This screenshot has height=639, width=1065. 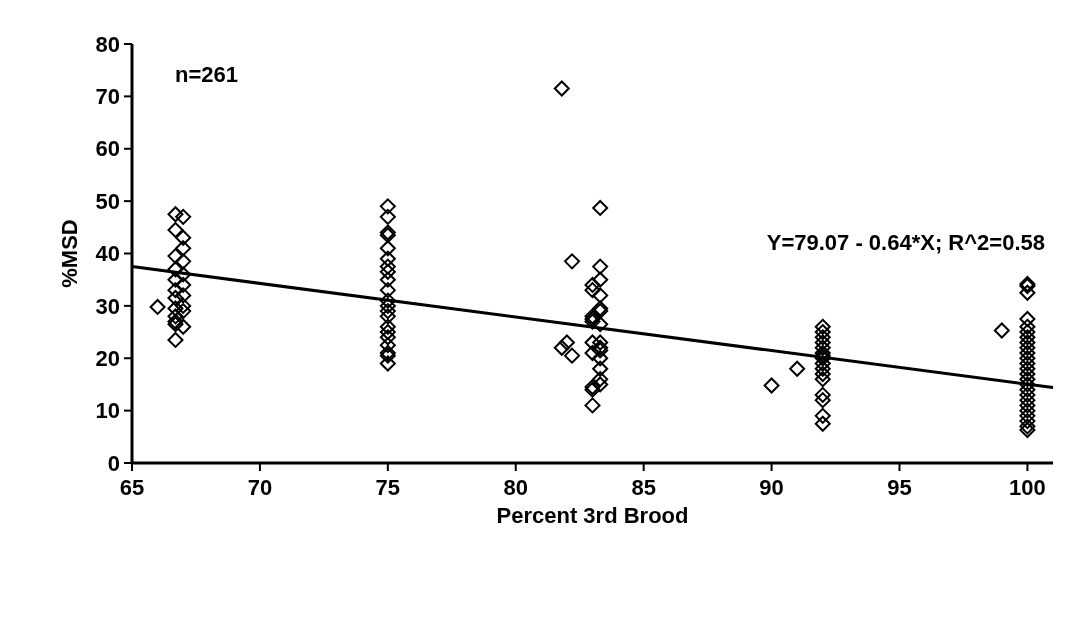 I want to click on x-tick-label: 65, so click(x=132, y=487).